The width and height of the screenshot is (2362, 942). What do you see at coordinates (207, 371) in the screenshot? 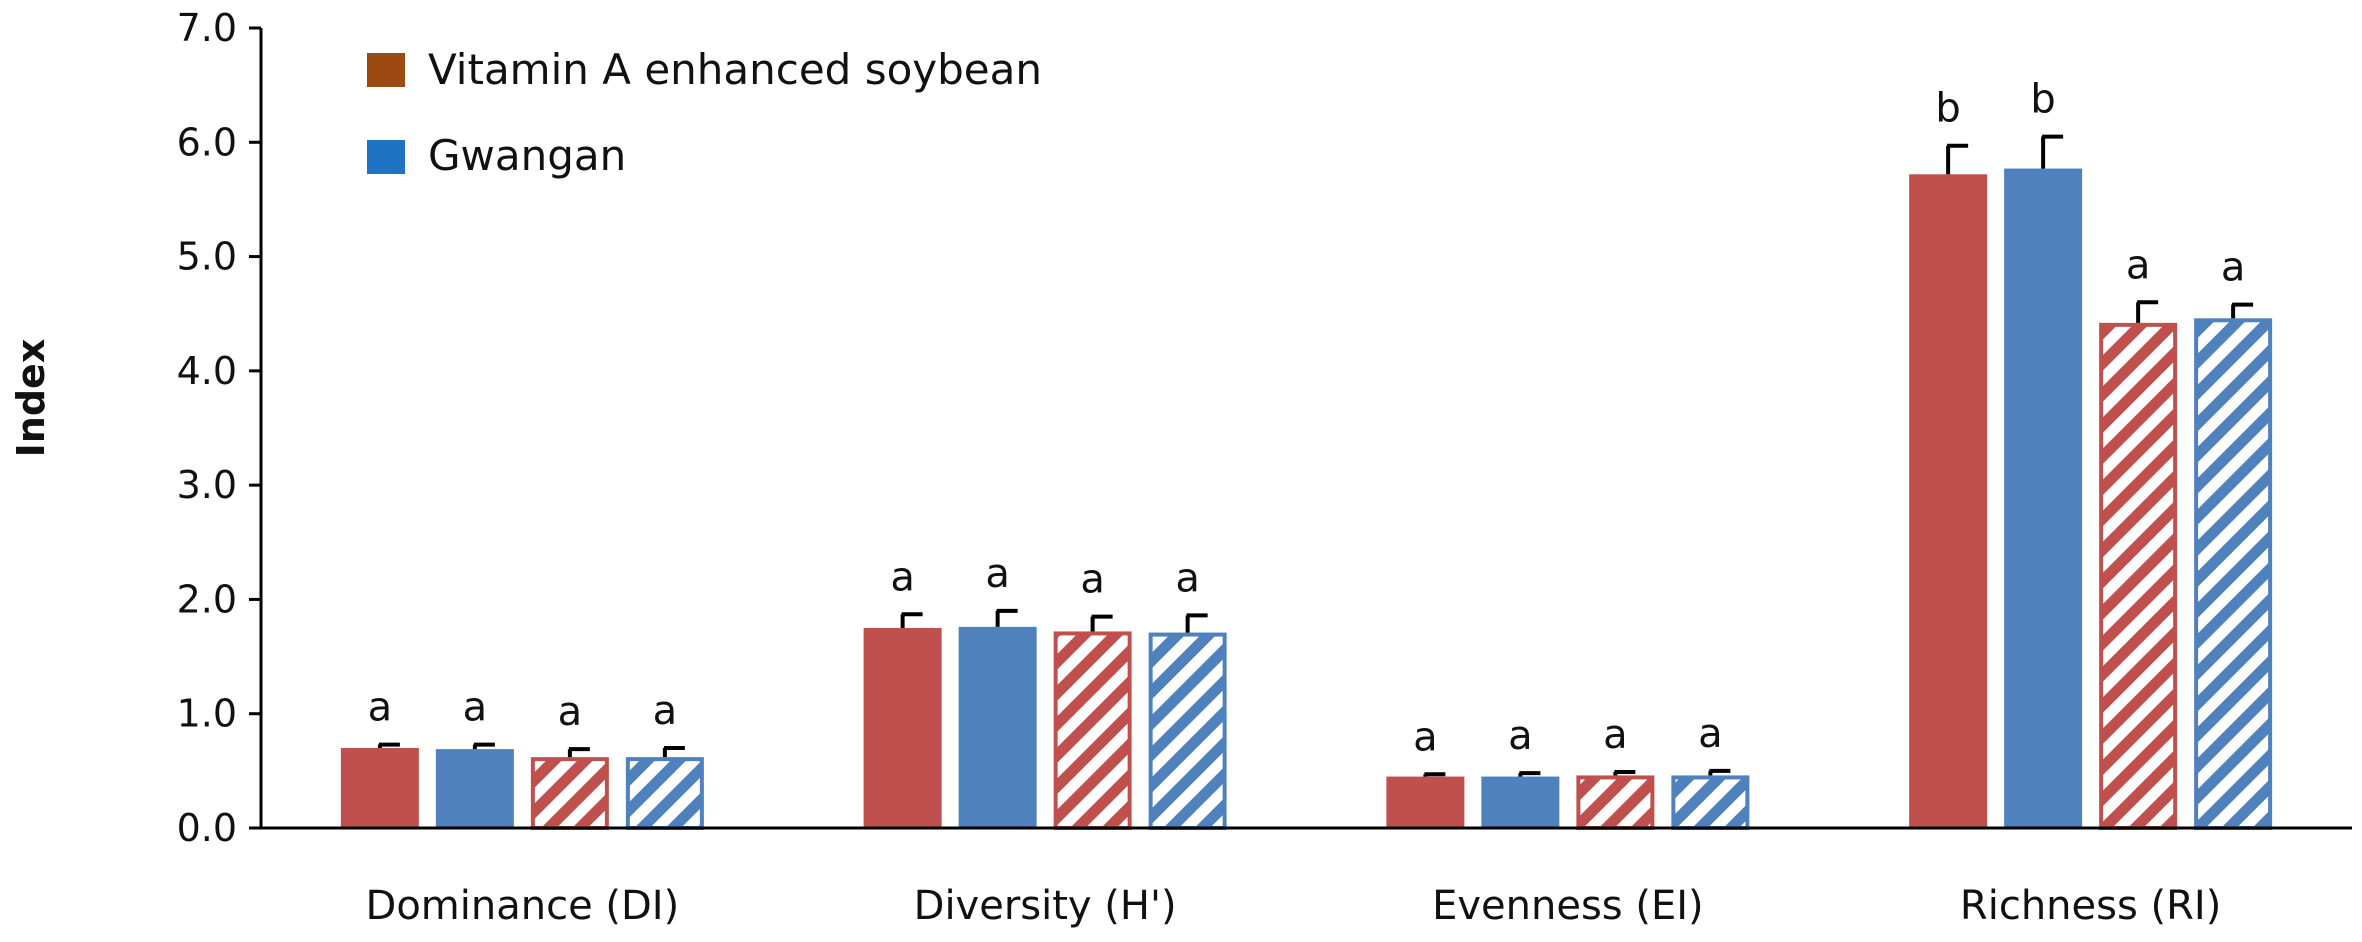
I see `y-tick-label: 4.0` at bounding box center [207, 371].